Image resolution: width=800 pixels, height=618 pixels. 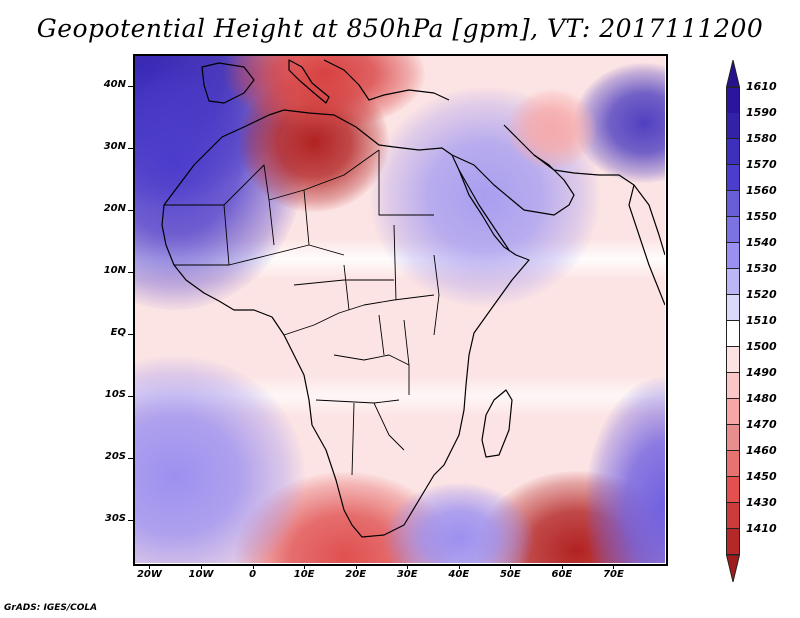 What do you see at coordinates (51, 608) in the screenshot?
I see `grads-credit: GrADS: IGES/COLA` at bounding box center [51, 608].